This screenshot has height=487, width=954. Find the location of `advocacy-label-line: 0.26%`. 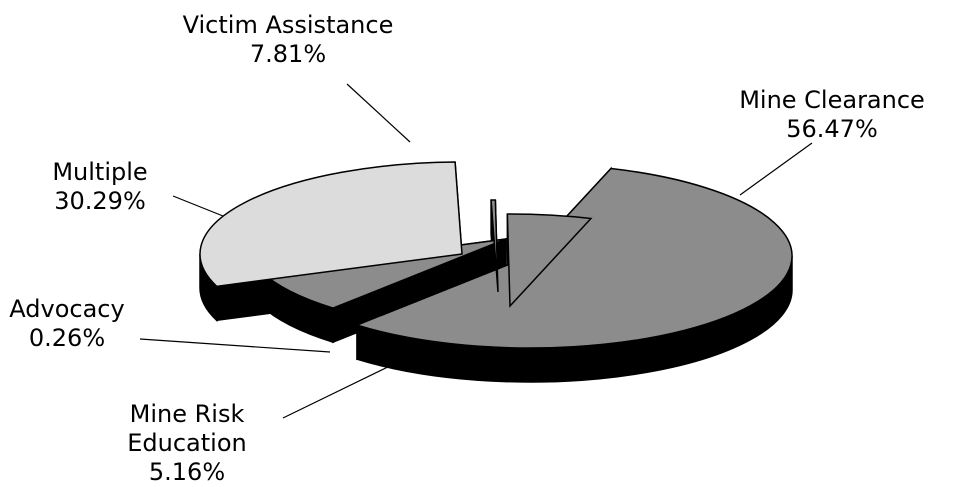

advocacy-label-line: 0.26% is located at coordinates (67, 338).